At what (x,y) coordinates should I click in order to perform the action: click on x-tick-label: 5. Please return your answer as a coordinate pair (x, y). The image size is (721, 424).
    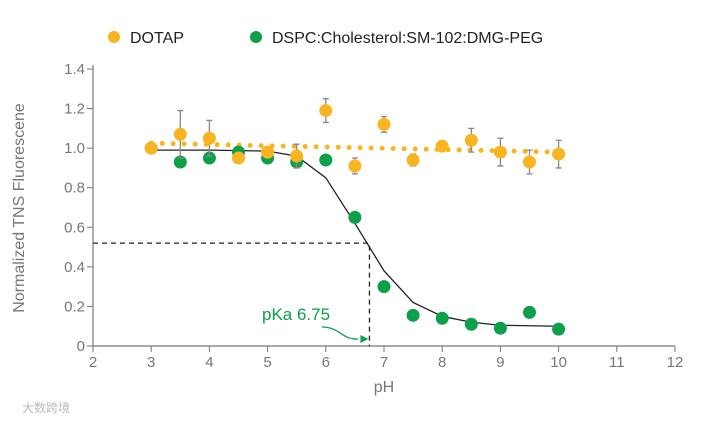
    Looking at the image, I should click on (267, 362).